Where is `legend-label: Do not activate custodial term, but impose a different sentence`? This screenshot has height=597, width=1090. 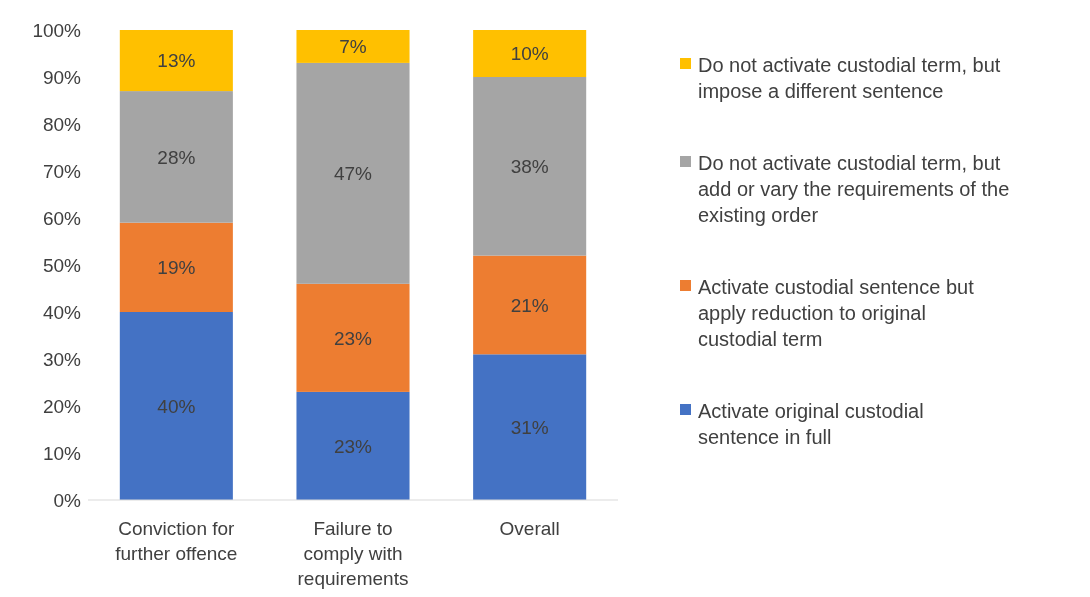
legend-label: Do not activate custodial term, but impose a different sentence is located at coordinates (849, 78).